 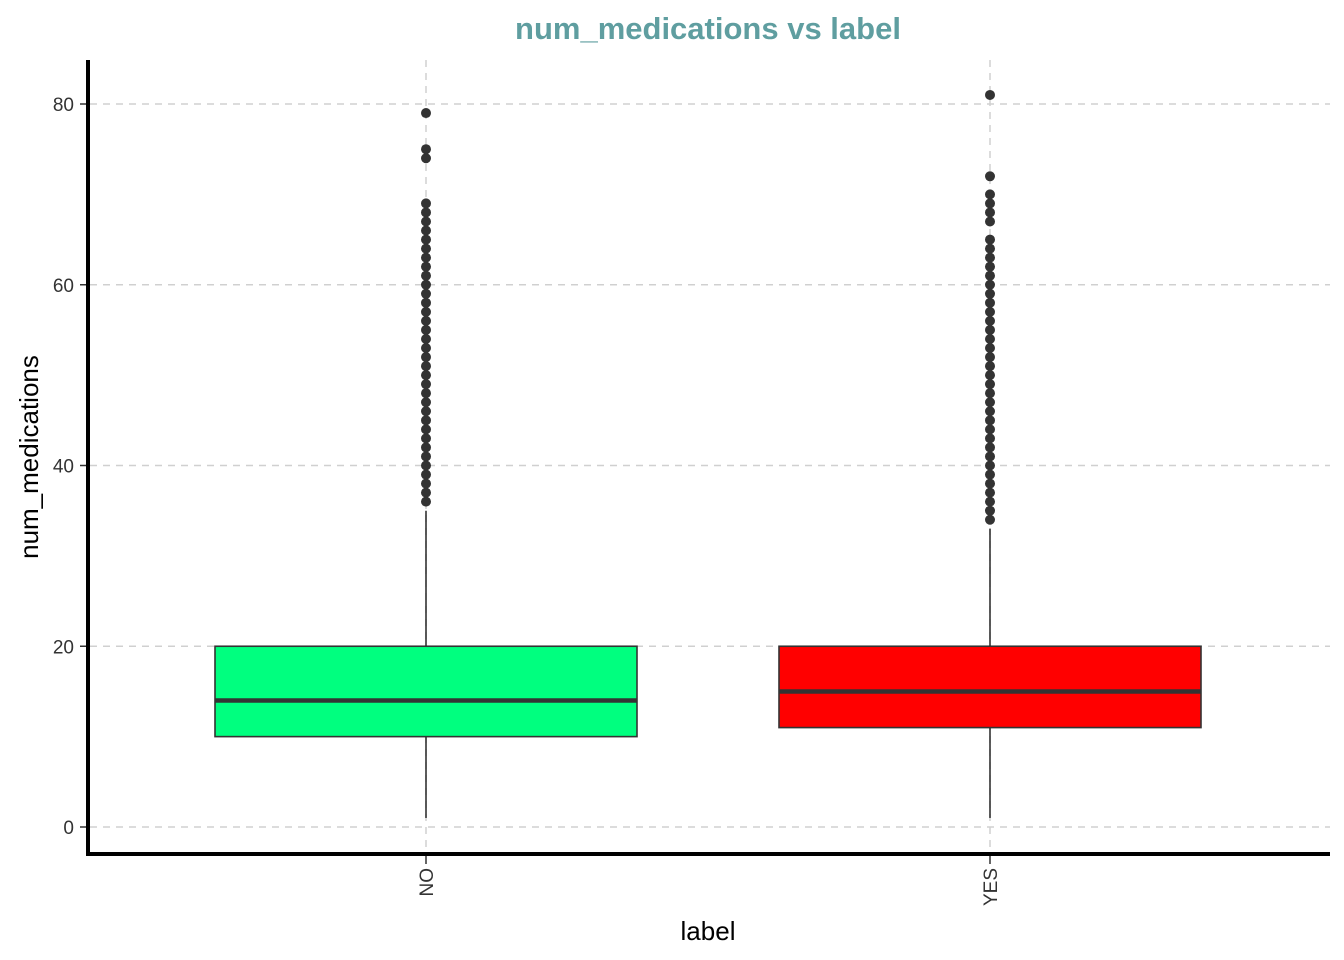 What do you see at coordinates (709, 881) in the screenshot?
I see `x-axis-ticks: NO YES` at bounding box center [709, 881].